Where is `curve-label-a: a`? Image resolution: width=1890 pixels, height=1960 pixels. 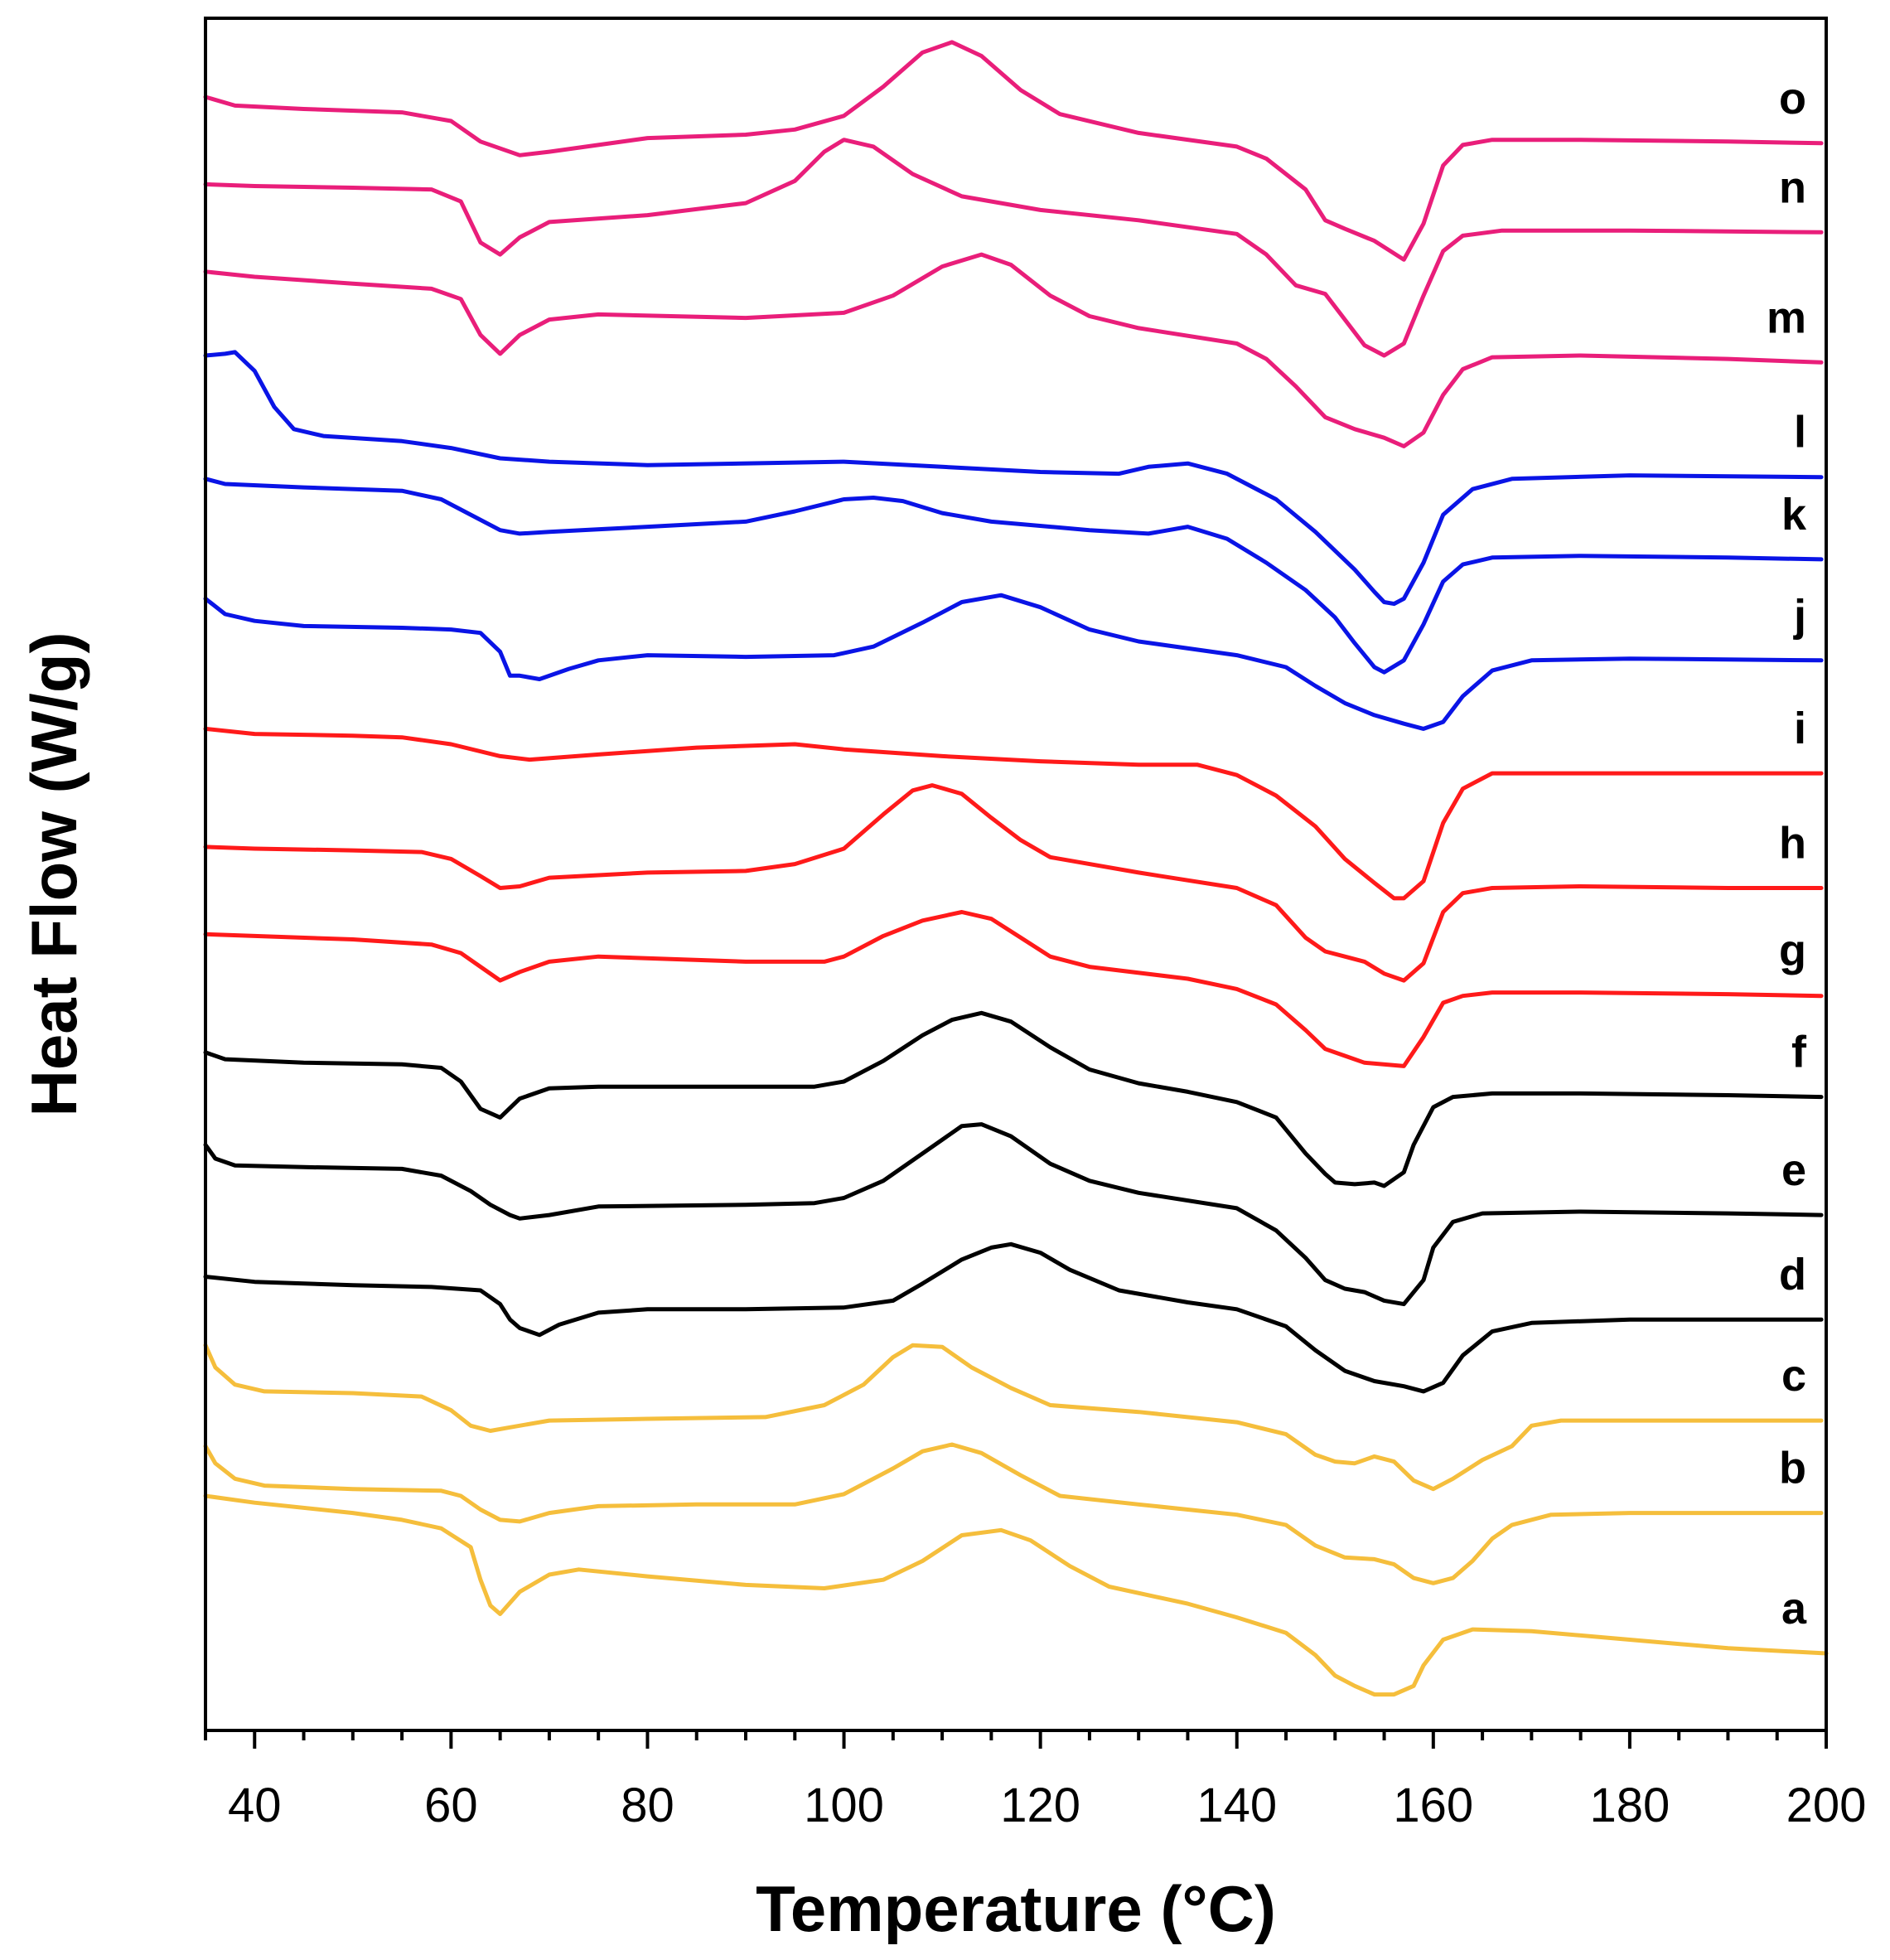
curve-label-a: a is located at coordinates (1794, 1608).